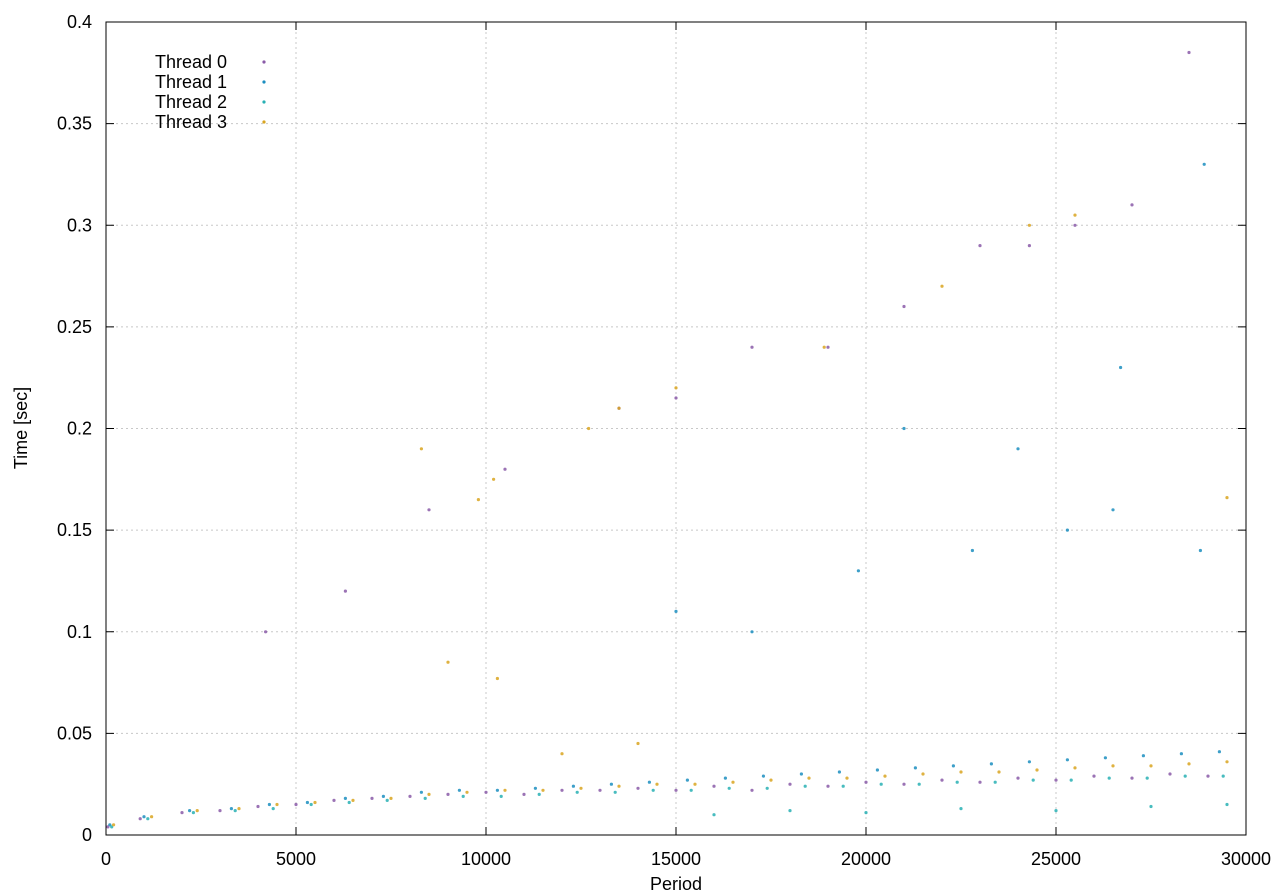 This screenshot has width=1280, height=896. Describe the element at coordinates (21, 428) in the screenshot. I see `y-axis-title: Time [sec]` at that location.